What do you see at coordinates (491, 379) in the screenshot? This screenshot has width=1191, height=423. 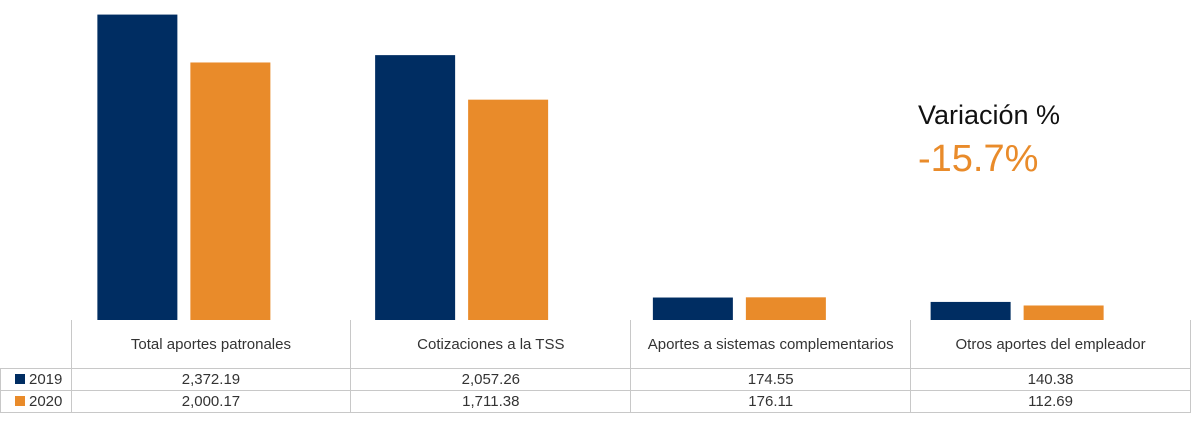 I see `value-cell: 2,057.26` at bounding box center [491, 379].